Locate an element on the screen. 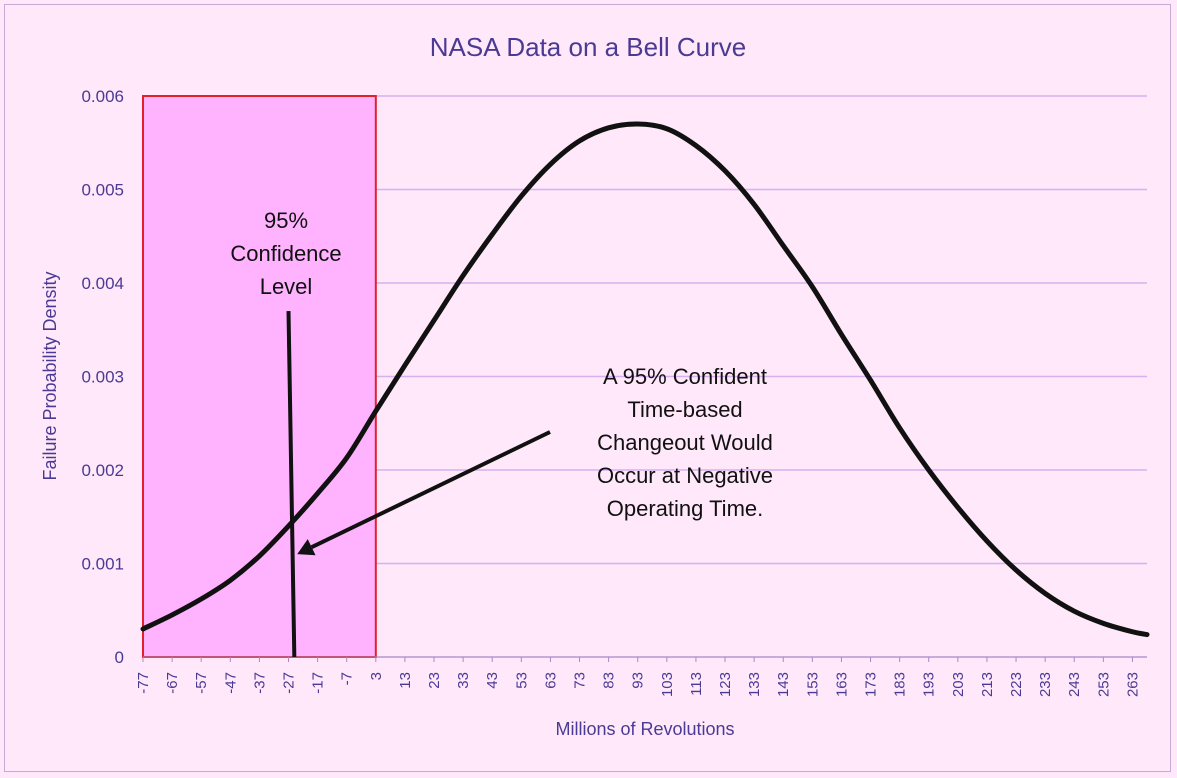  x-tick-label: 53 is located at coordinates (521, 680).